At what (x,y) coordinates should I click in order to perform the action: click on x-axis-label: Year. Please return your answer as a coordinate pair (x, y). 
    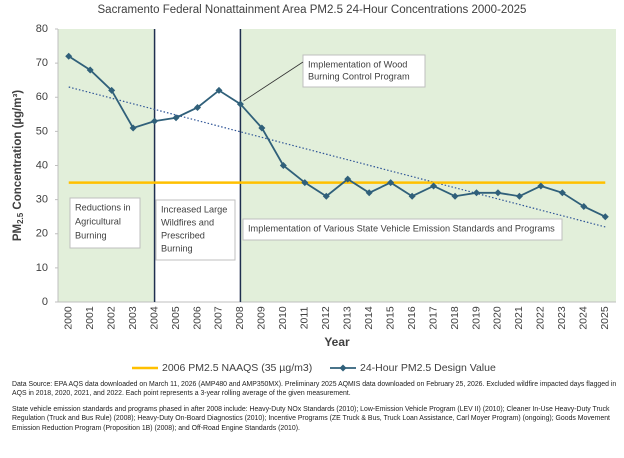
    Looking at the image, I should click on (337, 342).